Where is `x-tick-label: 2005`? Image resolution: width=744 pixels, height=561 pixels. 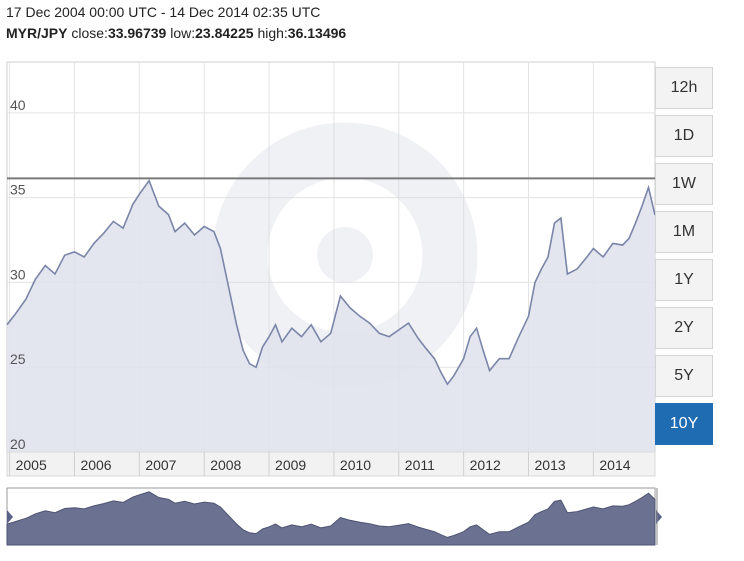 x-tick-label: 2005 is located at coordinates (31, 465).